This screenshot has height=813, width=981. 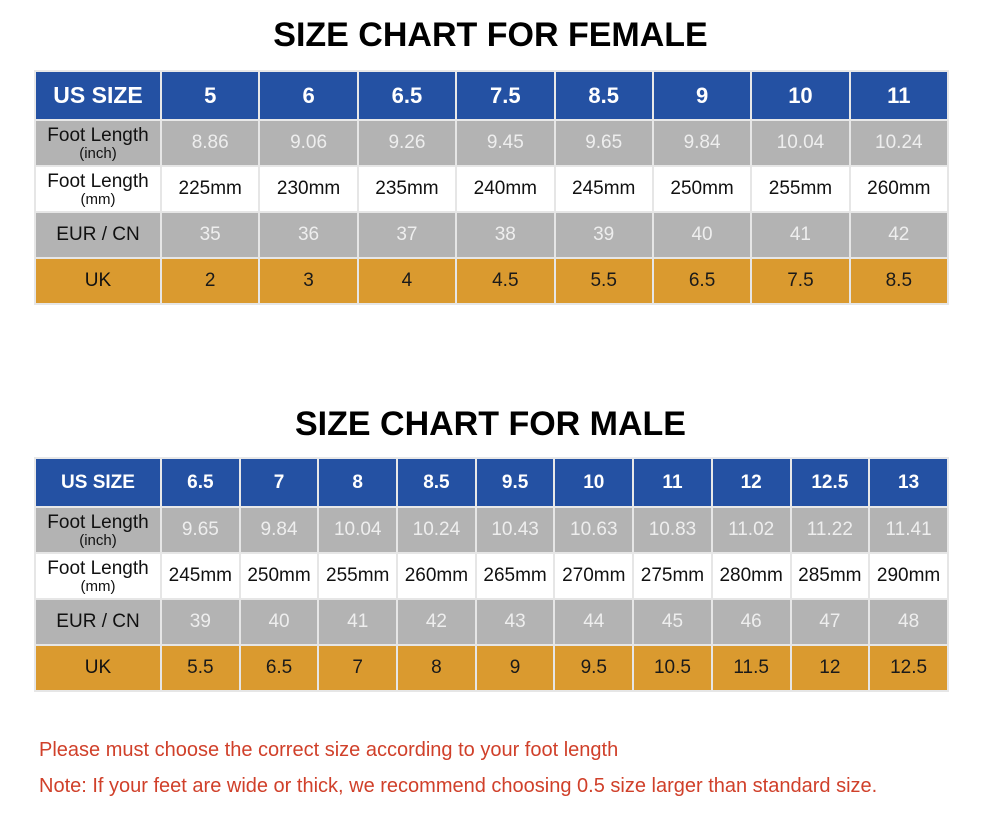 I want to click on cell-us: 7.5, so click(x=505, y=95).